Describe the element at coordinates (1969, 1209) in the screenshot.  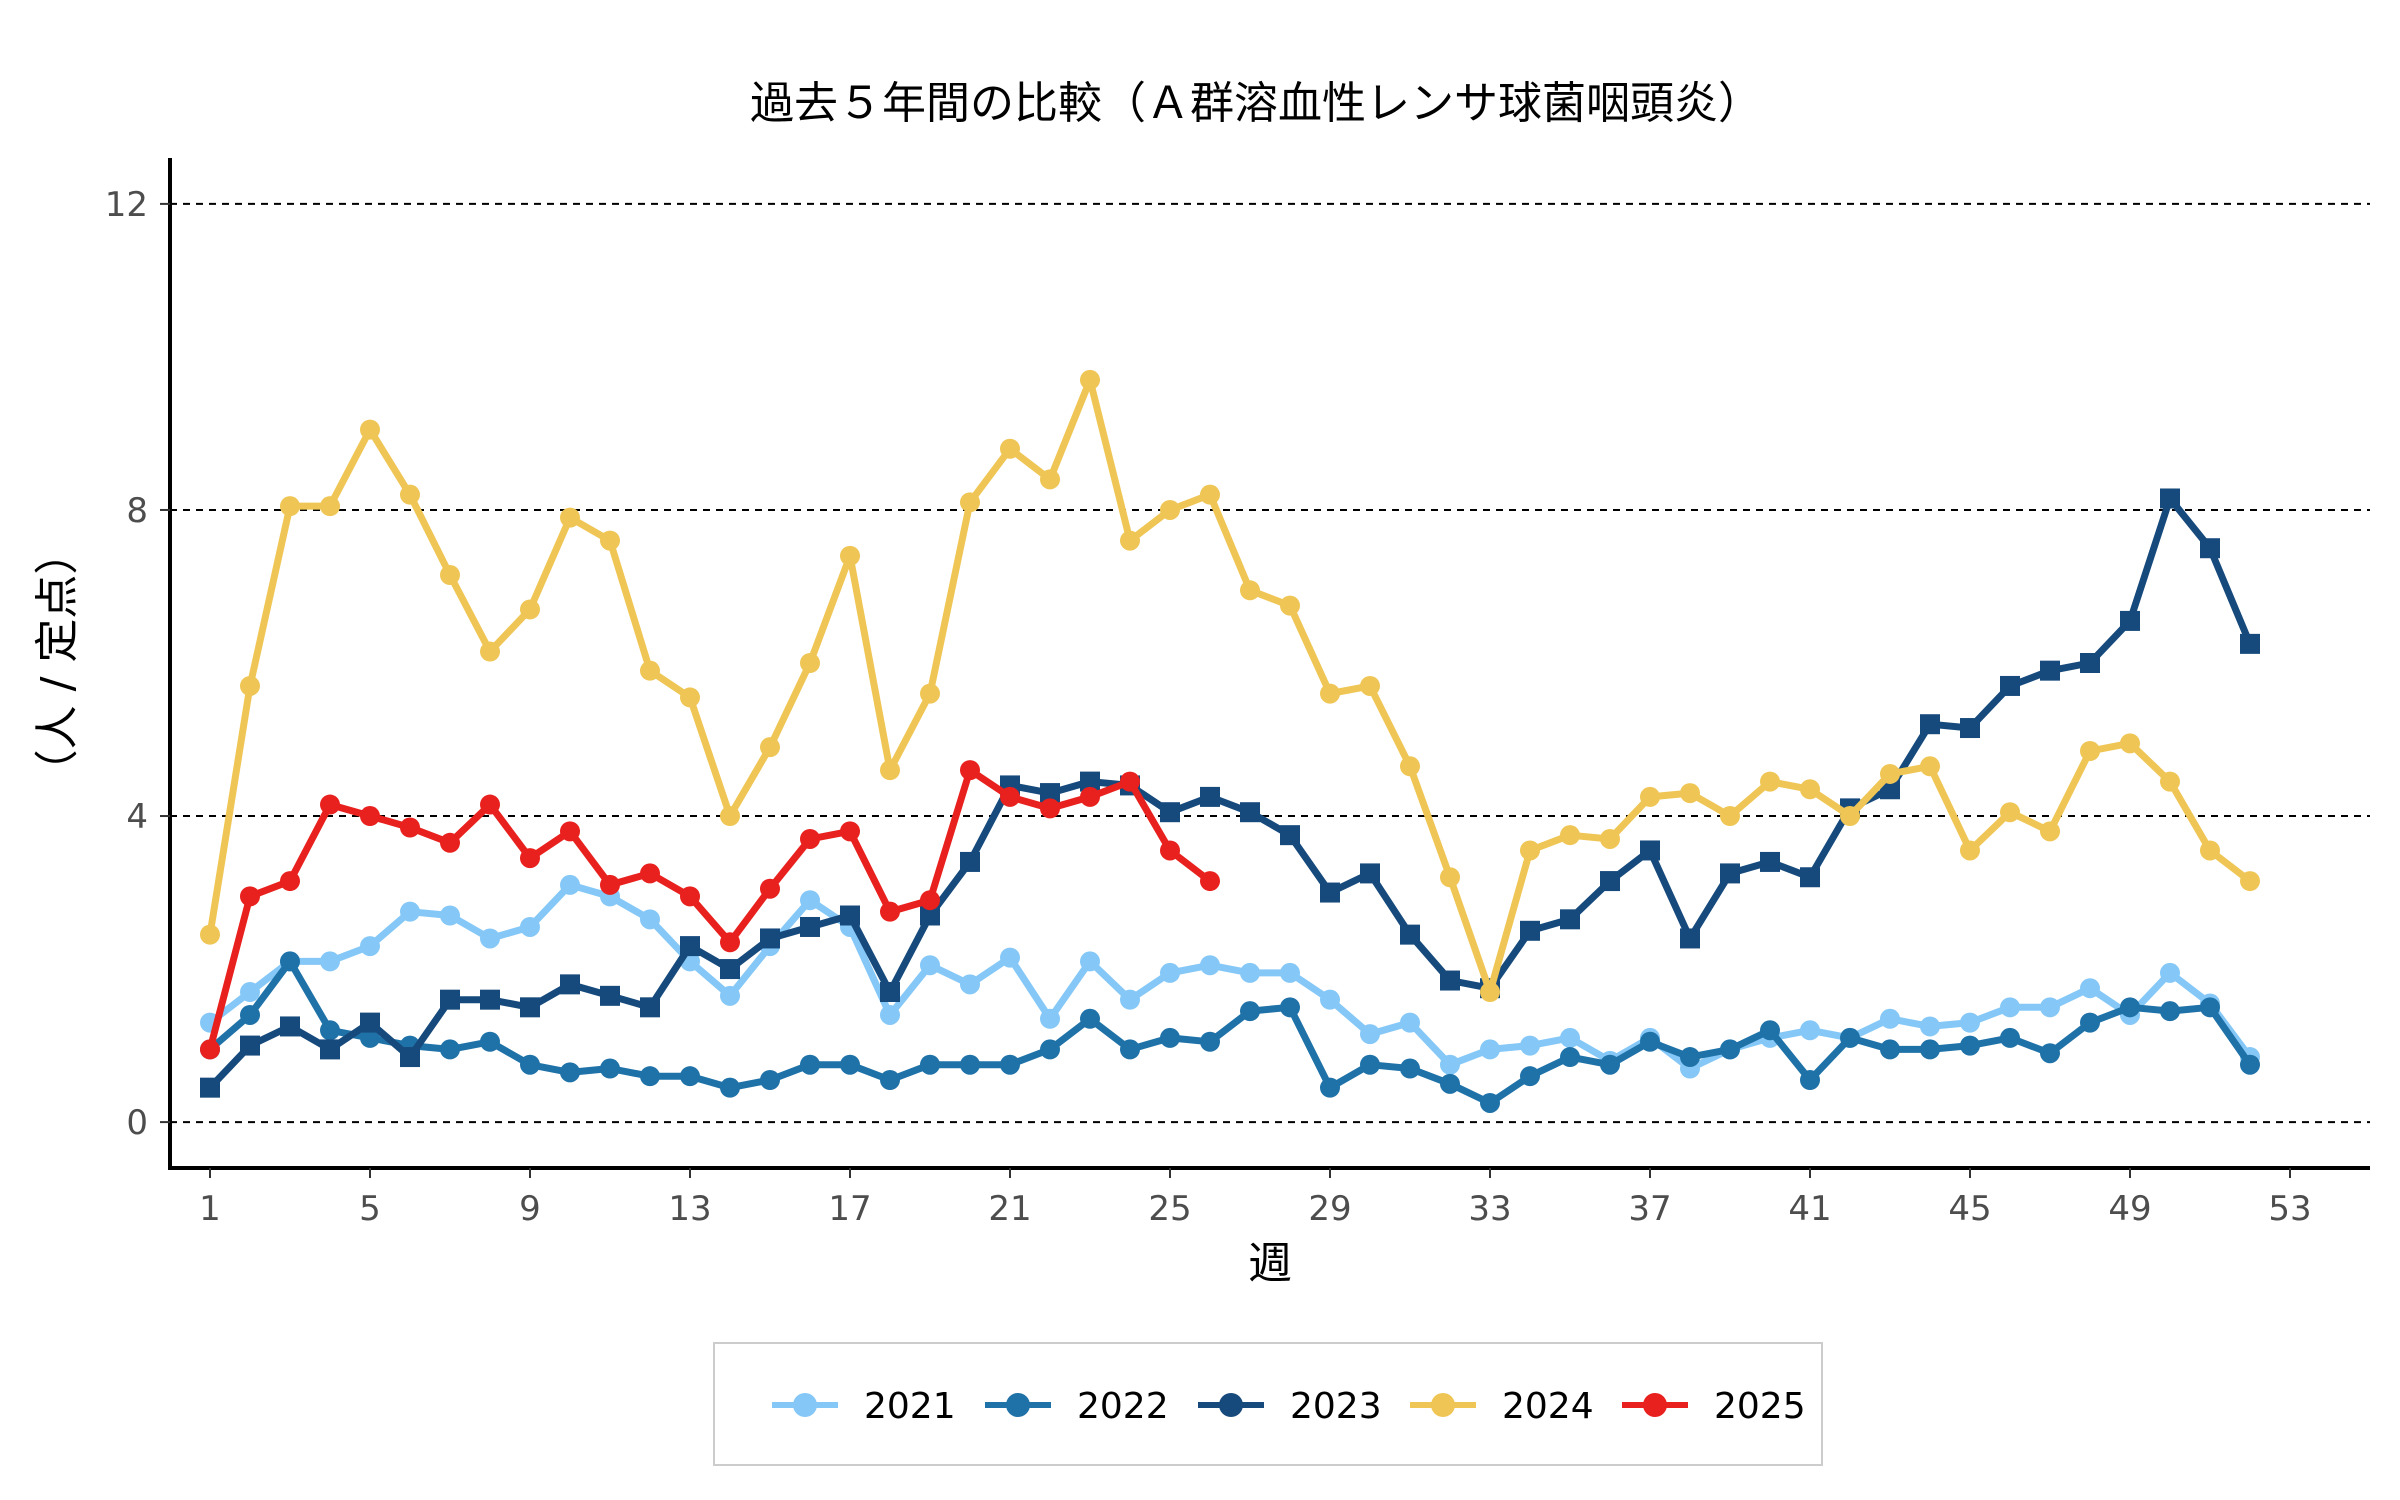
I see `x-tick-label: 45` at that location.